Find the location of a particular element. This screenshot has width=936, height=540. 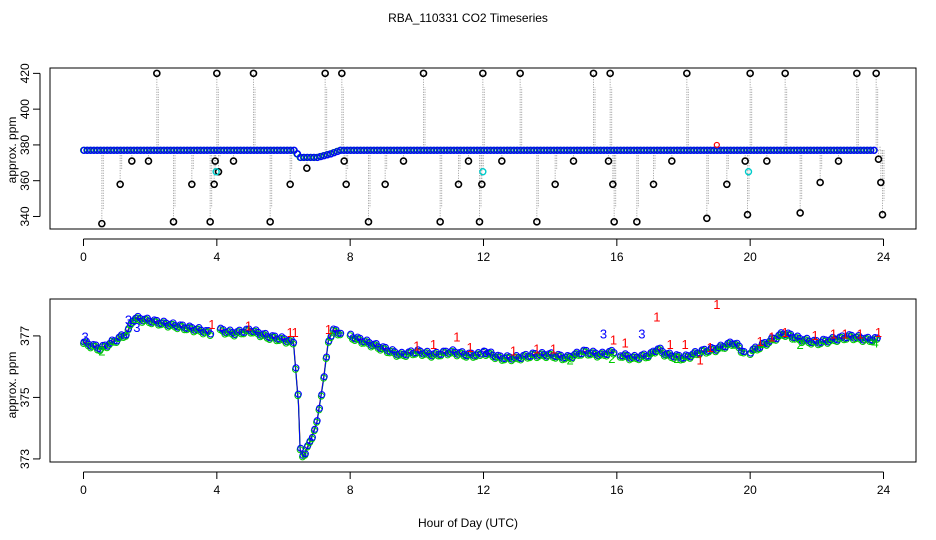

top-y-axis: 340 360 380 400 420 is located at coordinates (29, 144).